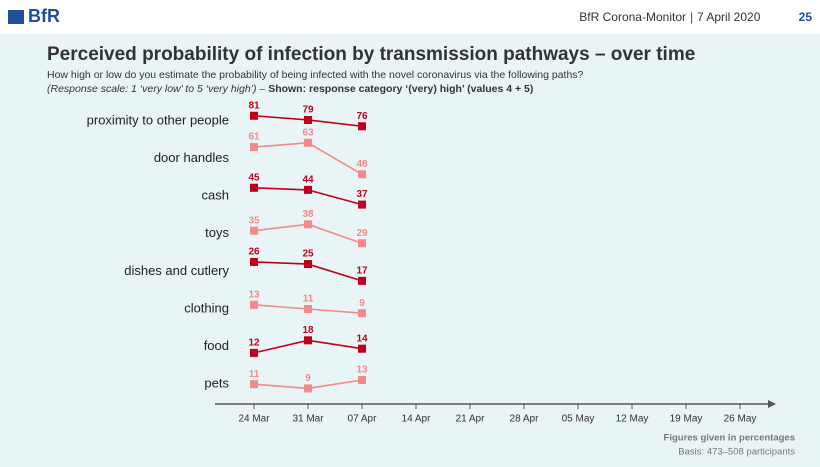  Describe the element at coordinates (740, 419) in the screenshot. I see `x-tick-label: 26 May` at that location.